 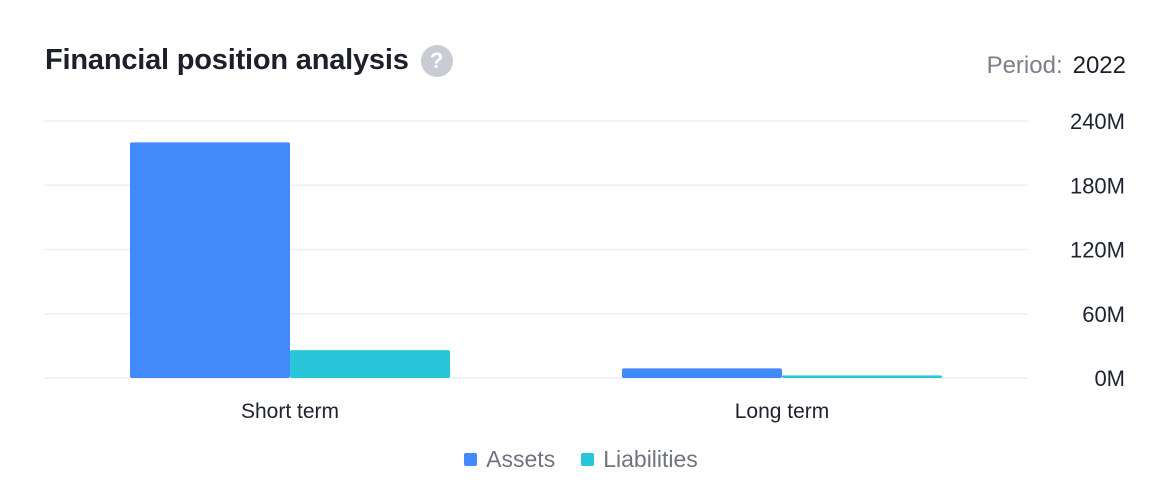 I want to click on legend-label-assets: Assets, so click(x=521, y=459).